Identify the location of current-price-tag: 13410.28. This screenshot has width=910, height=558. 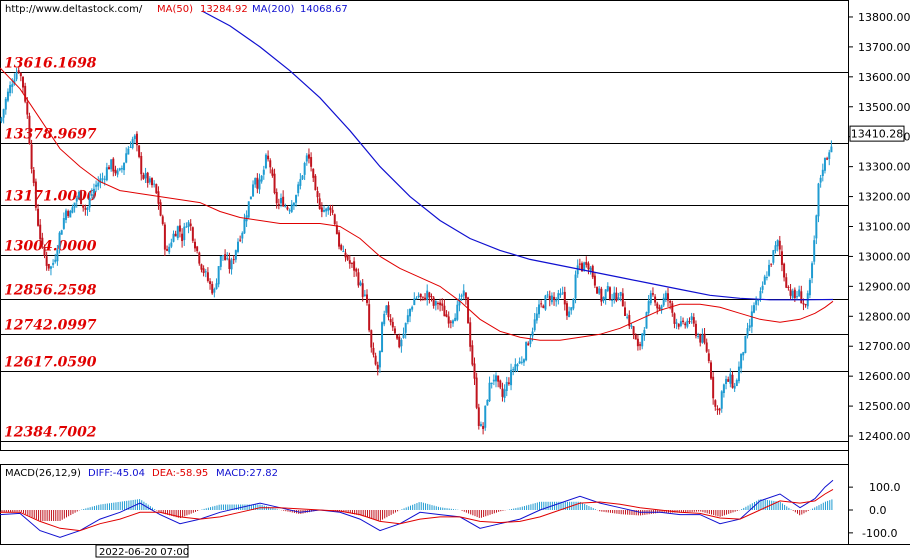
(877, 133).